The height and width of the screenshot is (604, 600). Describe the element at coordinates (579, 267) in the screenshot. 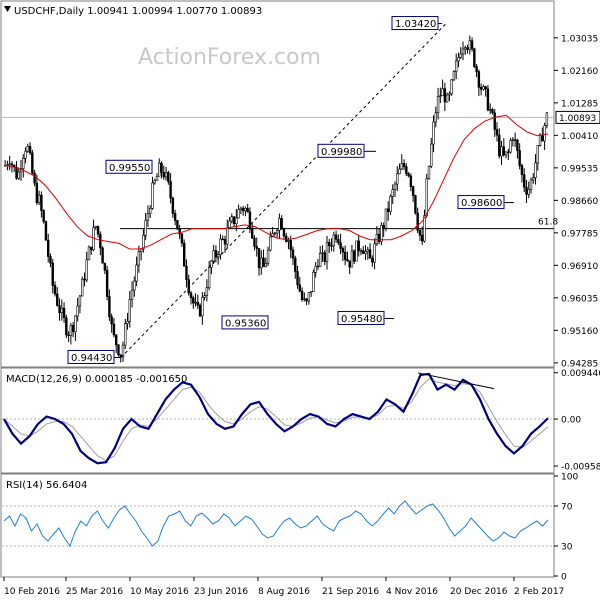

I see `price-ytick-label: 0.96910` at that location.